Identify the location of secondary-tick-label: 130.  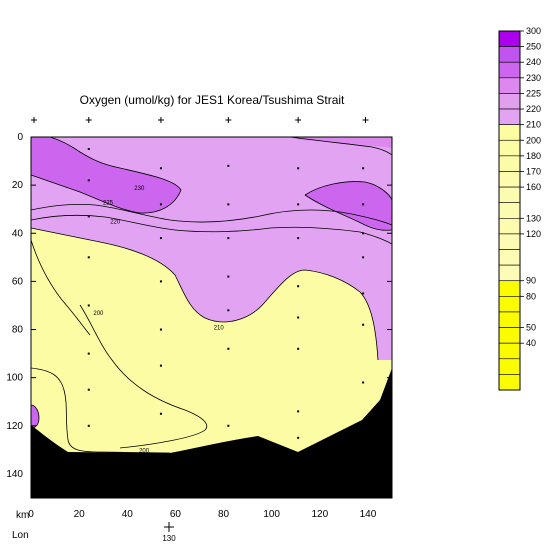
(169, 538).